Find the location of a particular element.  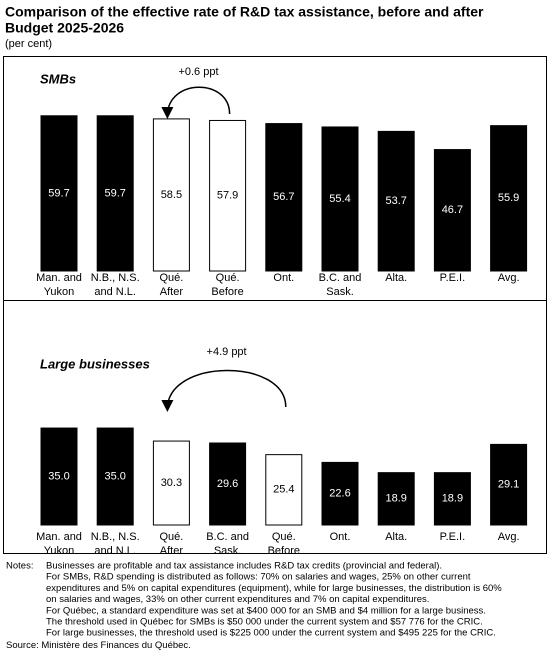

annotation: +0.6 ppt is located at coordinates (198, 72).